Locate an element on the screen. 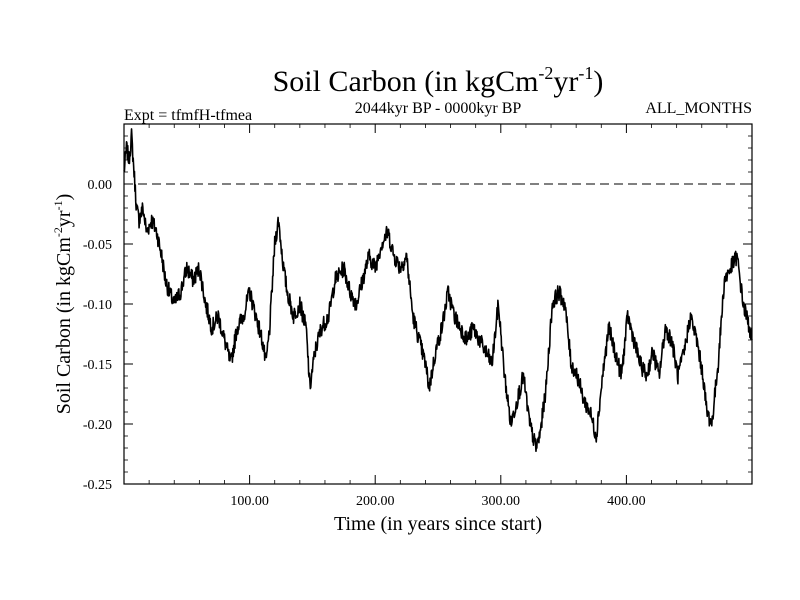  y-tick-label: -0.15 is located at coordinates (97, 365).